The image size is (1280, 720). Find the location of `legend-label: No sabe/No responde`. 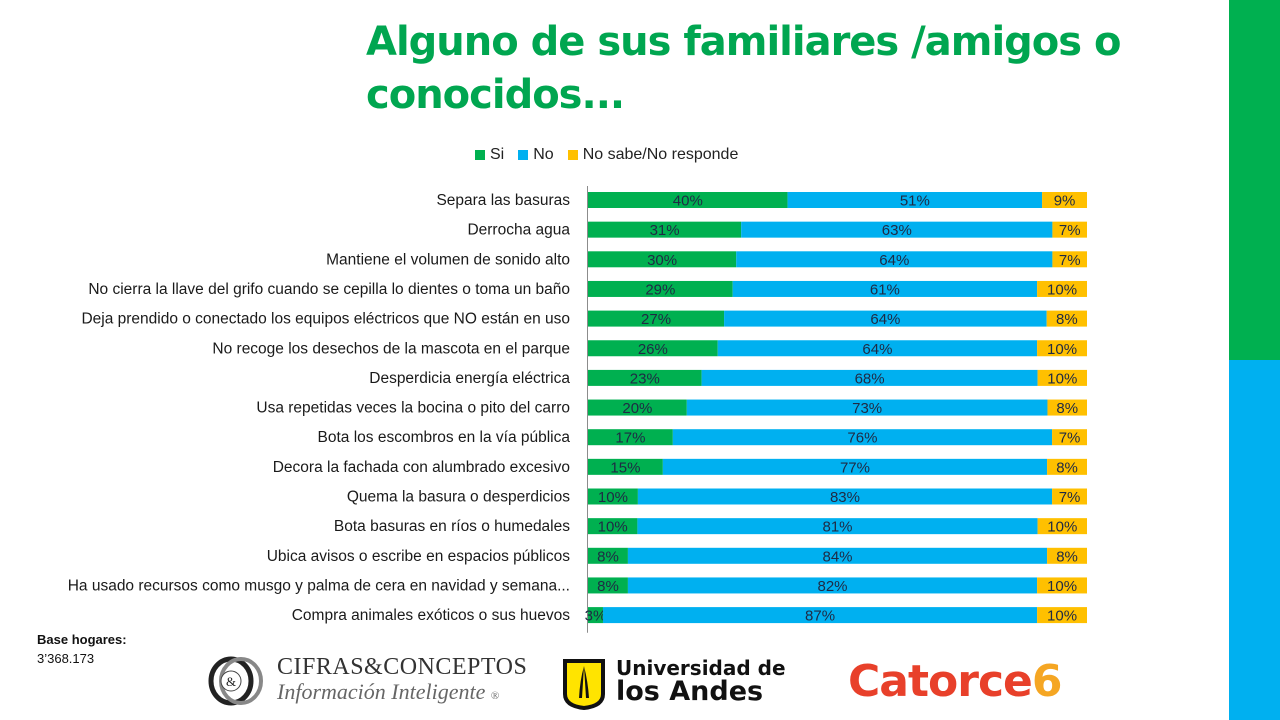

legend-label: No sabe/No responde is located at coordinates (660, 154).